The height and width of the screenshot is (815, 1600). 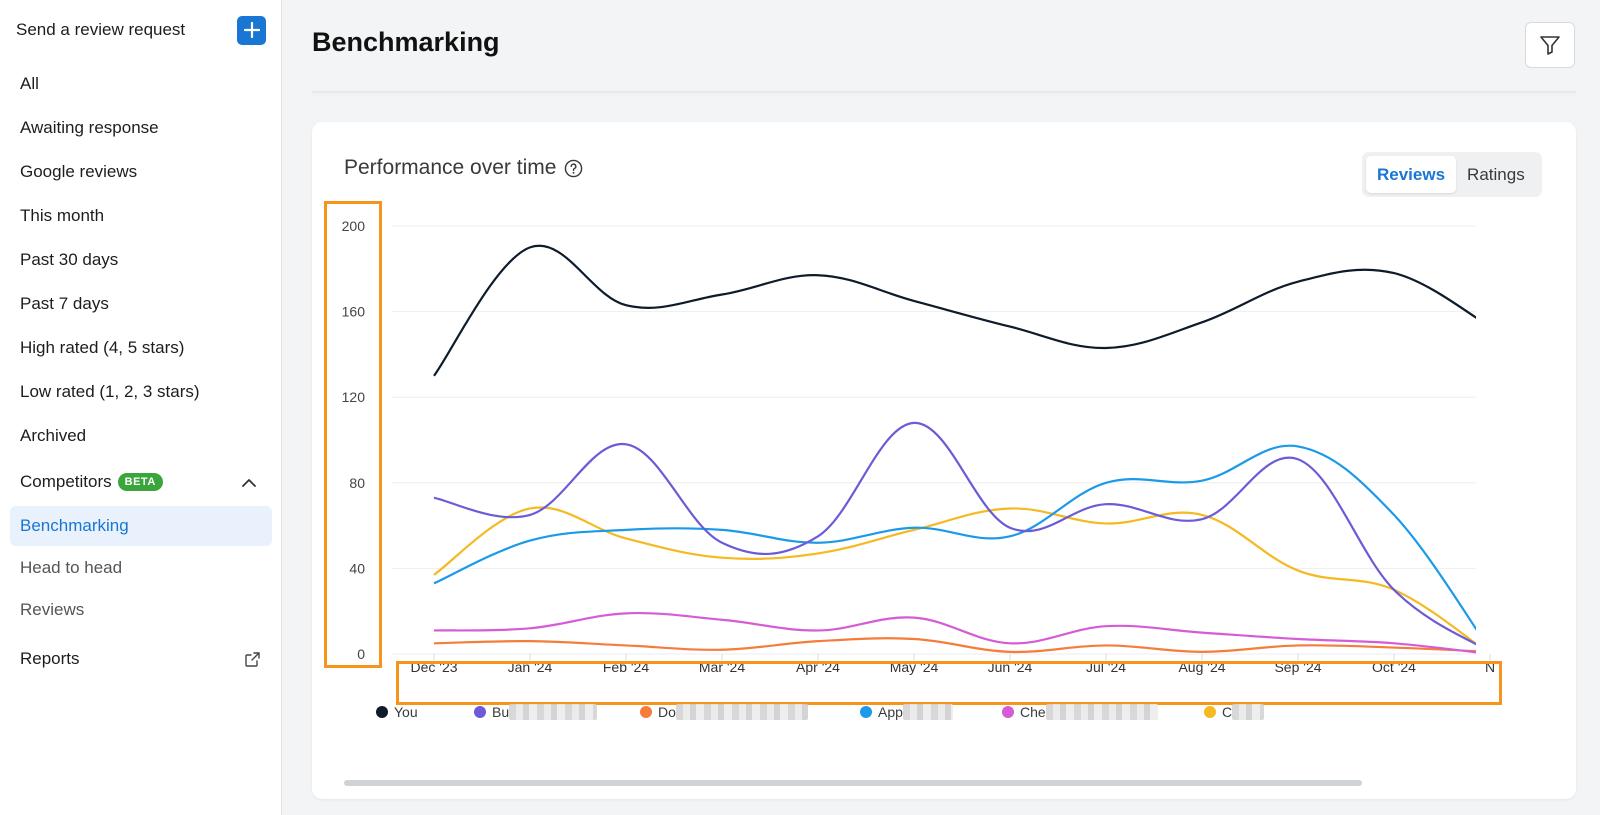 What do you see at coordinates (667, 712) in the screenshot?
I see `legend-label: Do` at bounding box center [667, 712].